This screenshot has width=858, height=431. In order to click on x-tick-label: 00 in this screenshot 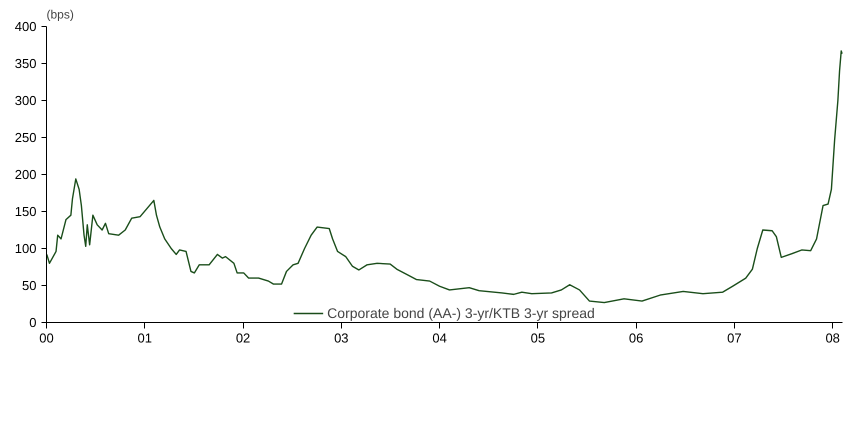, I will do `click(46, 338)`.